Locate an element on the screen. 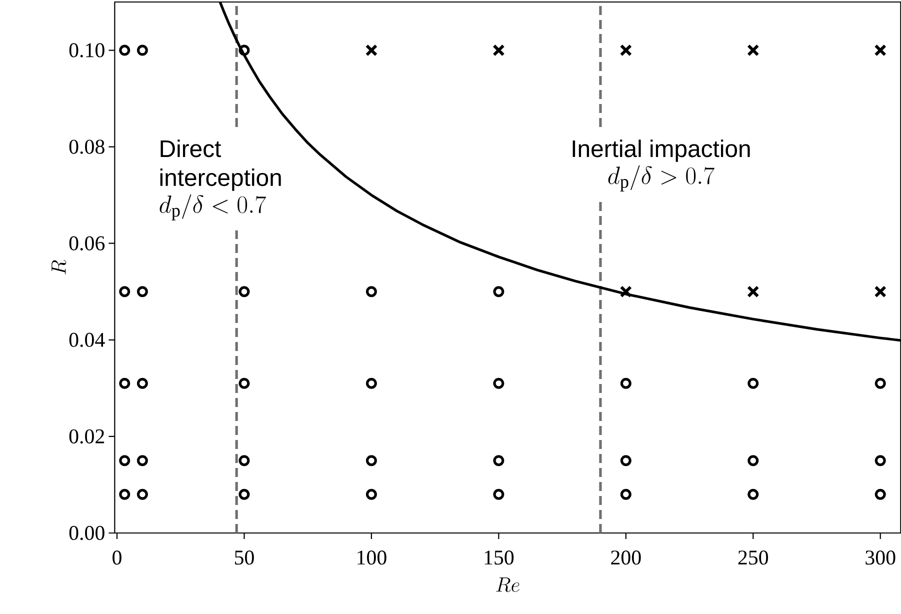 This screenshot has width=901, height=614. x-tick-label: 250 is located at coordinates (753, 557).